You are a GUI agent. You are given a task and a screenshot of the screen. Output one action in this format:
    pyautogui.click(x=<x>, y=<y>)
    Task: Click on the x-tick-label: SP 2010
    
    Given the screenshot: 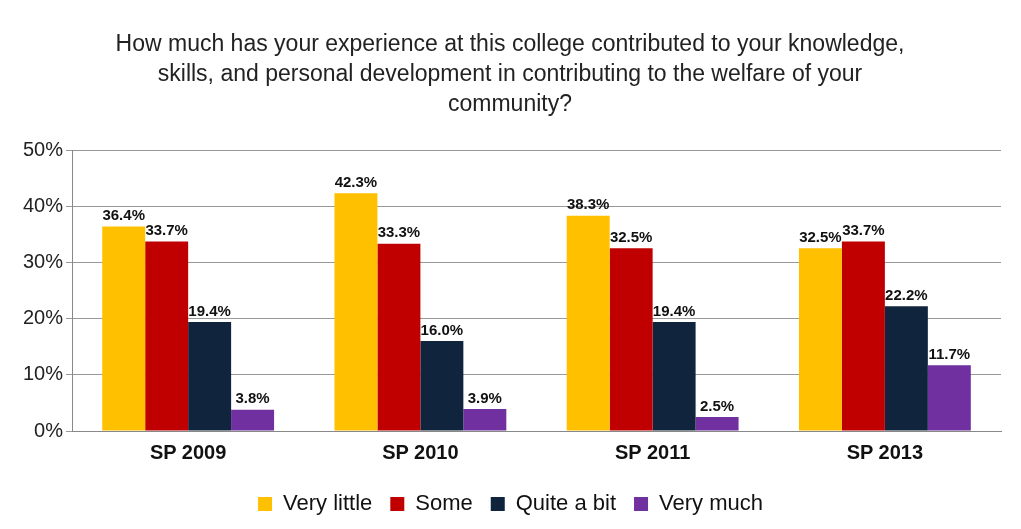 What is the action you would take?
    pyautogui.click(x=420, y=451)
    